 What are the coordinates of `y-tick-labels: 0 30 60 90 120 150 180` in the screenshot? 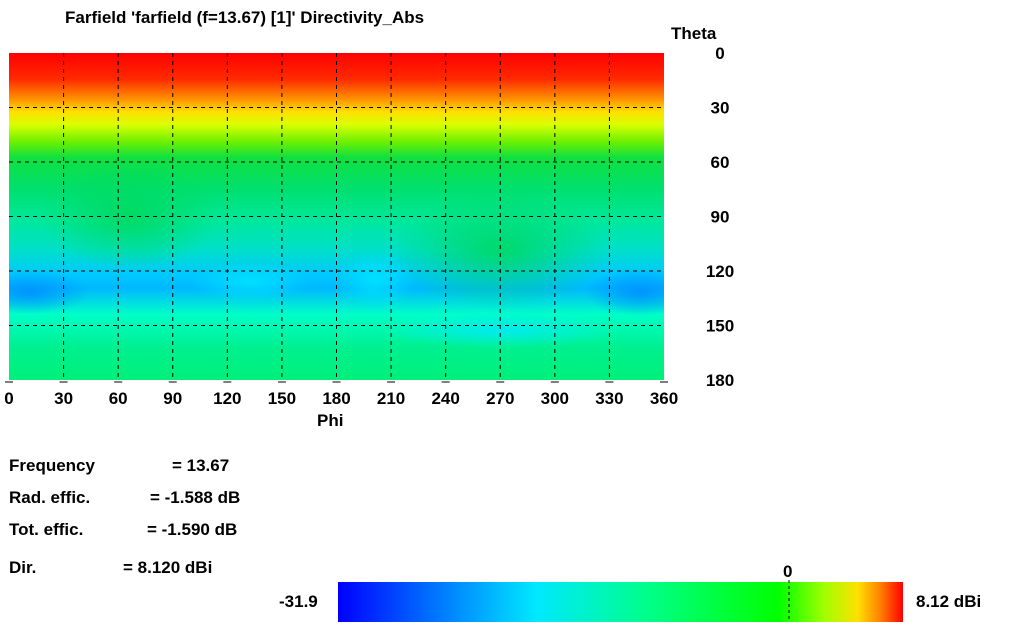 It's located at (720, 217).